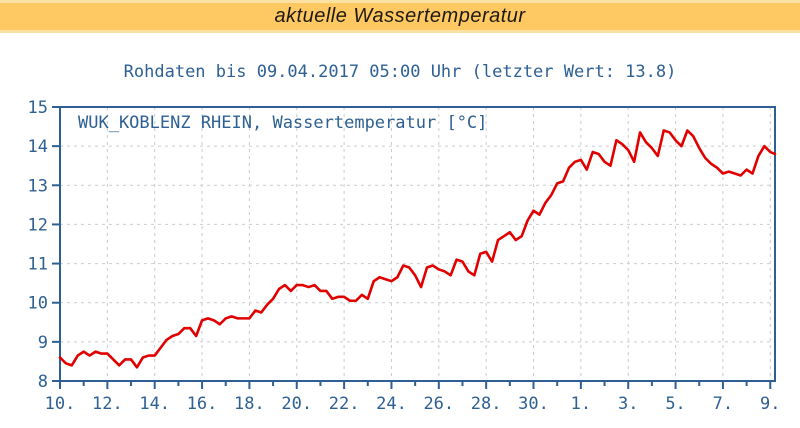  Describe the element at coordinates (38, 304) in the screenshot. I see `y-tick-label: 10` at that location.